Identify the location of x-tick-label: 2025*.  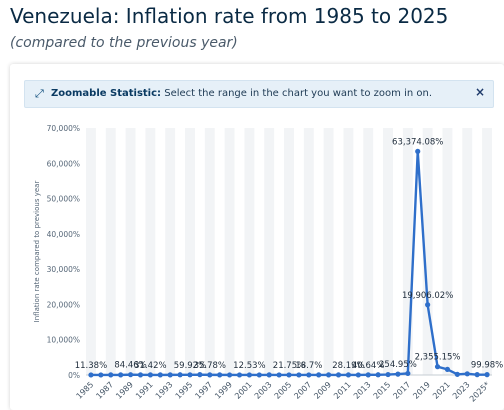
(480, 392).